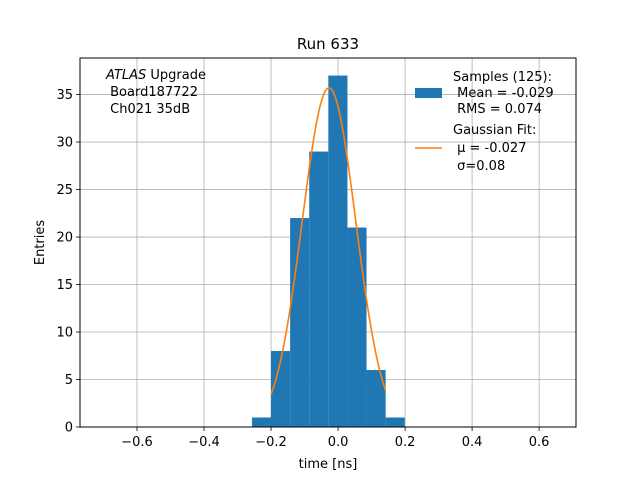  I want to click on legend-fit-line-3: σ=0.08, so click(479, 166).